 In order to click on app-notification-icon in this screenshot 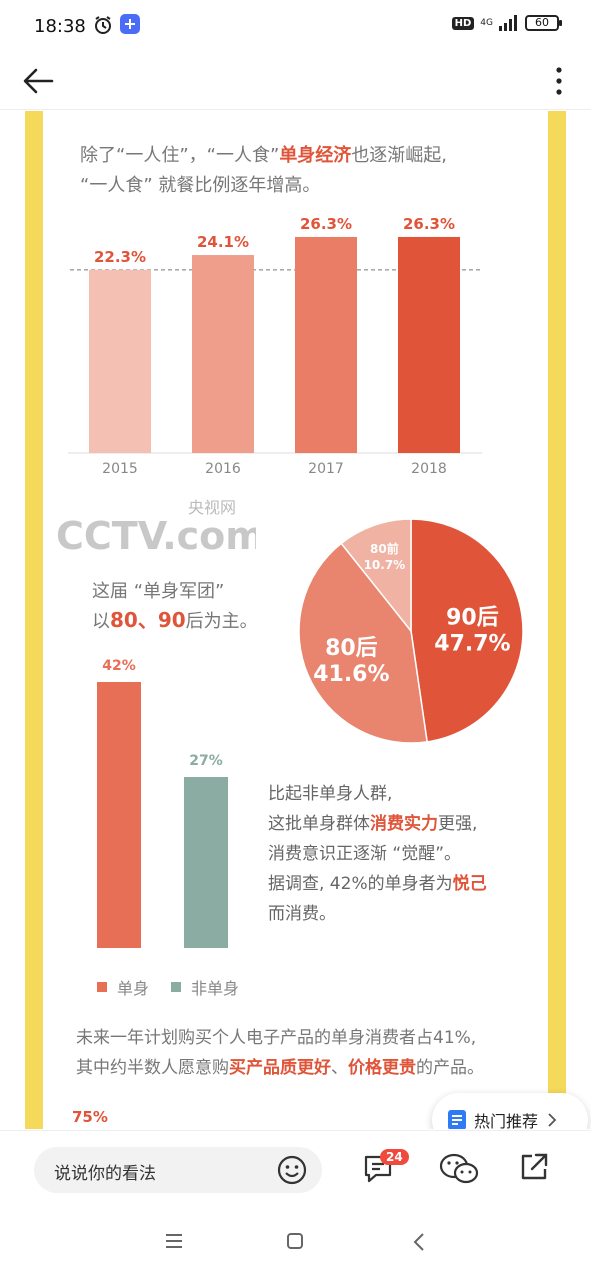, I will do `click(130, 24)`.